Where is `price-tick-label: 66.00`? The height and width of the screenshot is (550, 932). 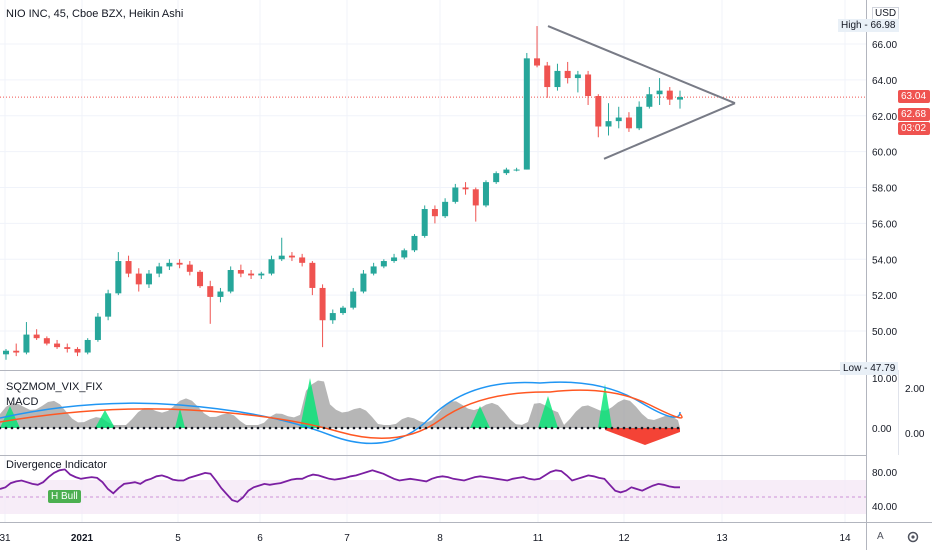 price-tick-label: 66.00 is located at coordinates (884, 45).